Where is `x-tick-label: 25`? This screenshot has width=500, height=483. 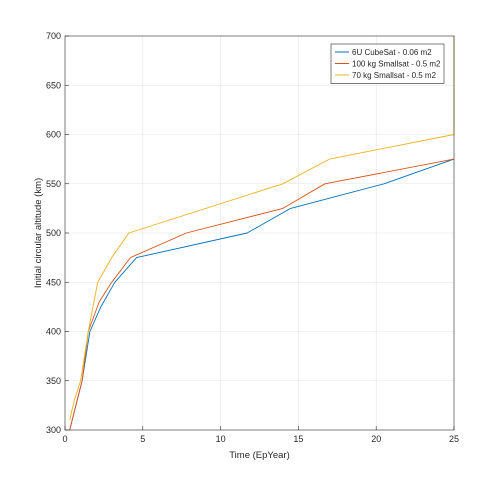 x-tick-label: 25 is located at coordinates (454, 439).